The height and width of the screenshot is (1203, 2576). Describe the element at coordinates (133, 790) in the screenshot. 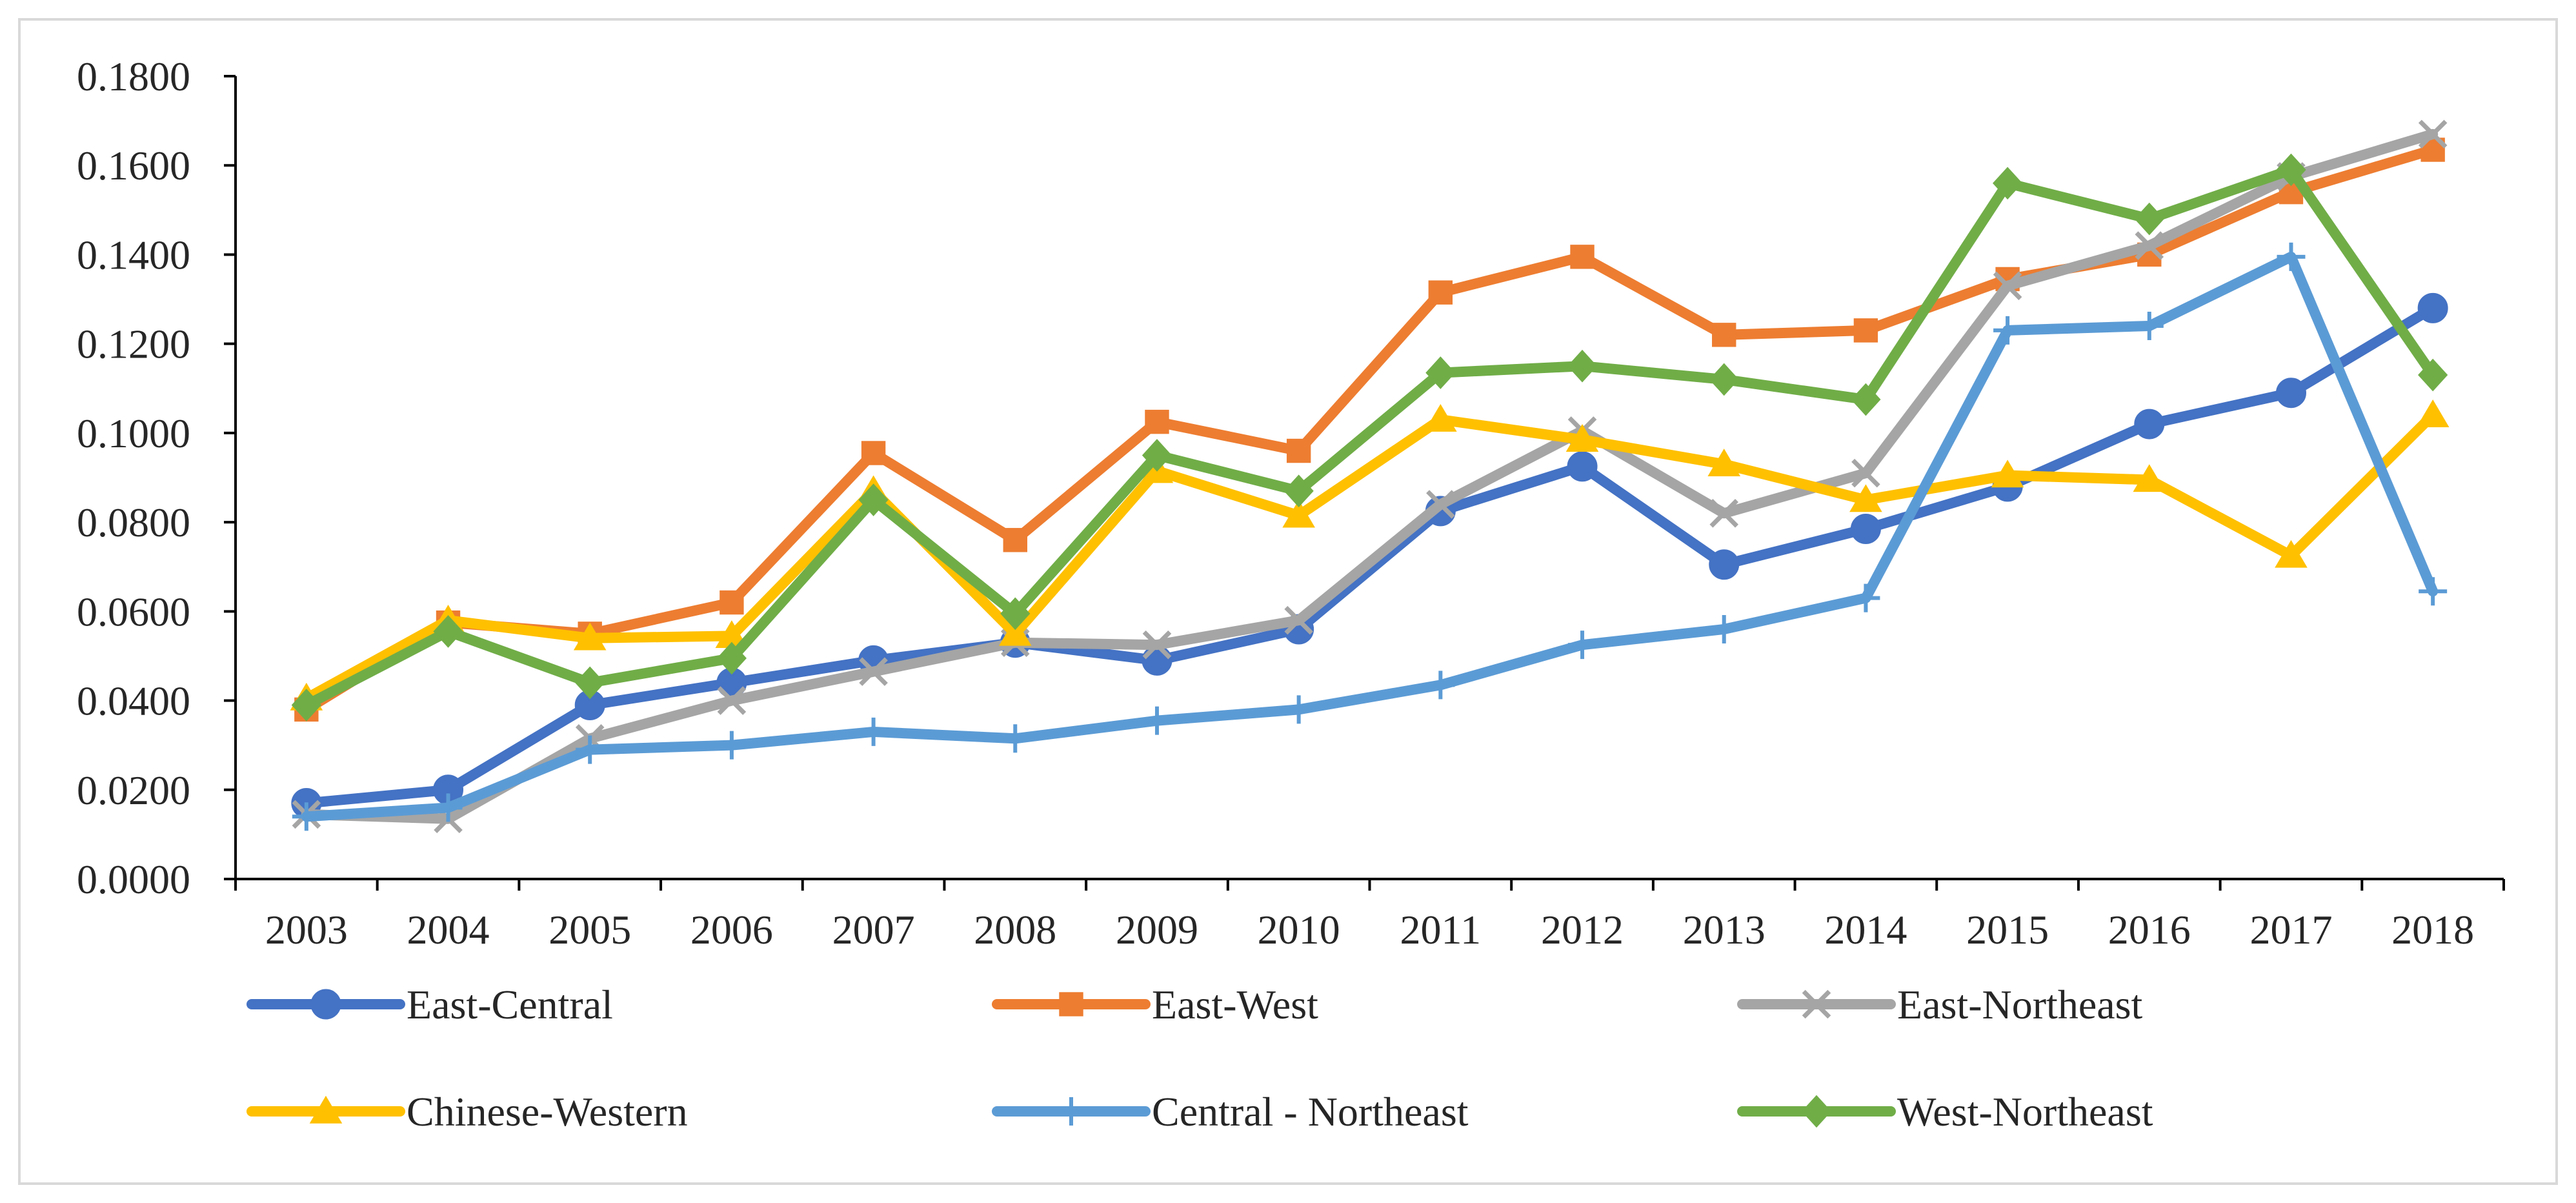

I see `y-tick-label: 0.0200` at that location.